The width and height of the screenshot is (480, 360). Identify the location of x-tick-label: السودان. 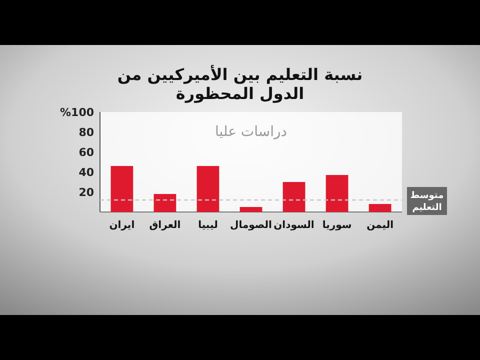
(294, 225).